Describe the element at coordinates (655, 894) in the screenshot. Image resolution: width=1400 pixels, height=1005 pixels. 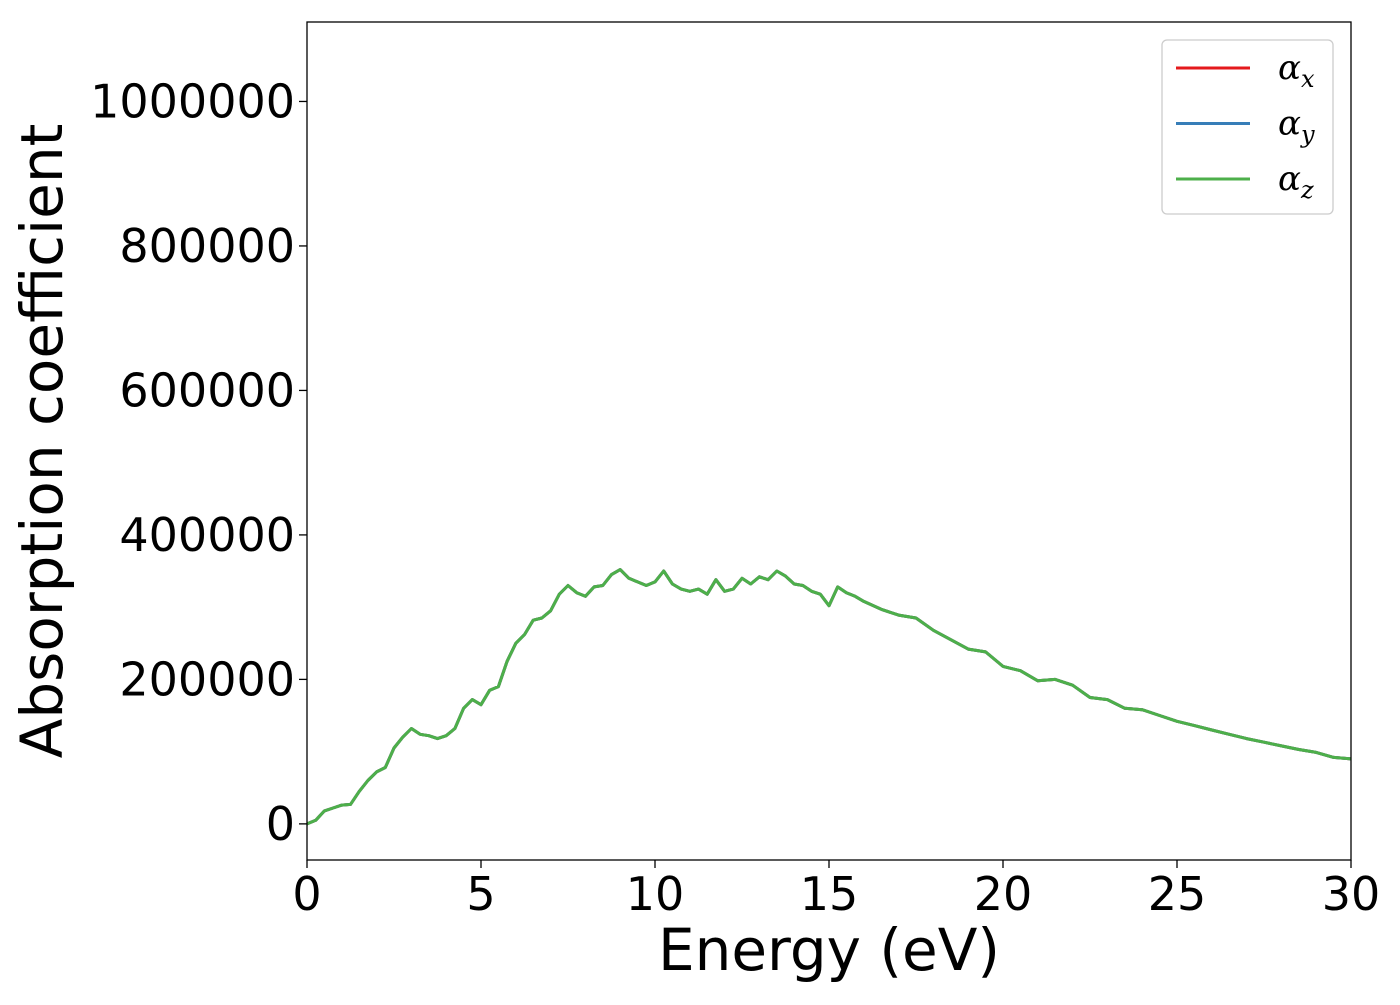
I see `x-tick-label: 10` at that location.